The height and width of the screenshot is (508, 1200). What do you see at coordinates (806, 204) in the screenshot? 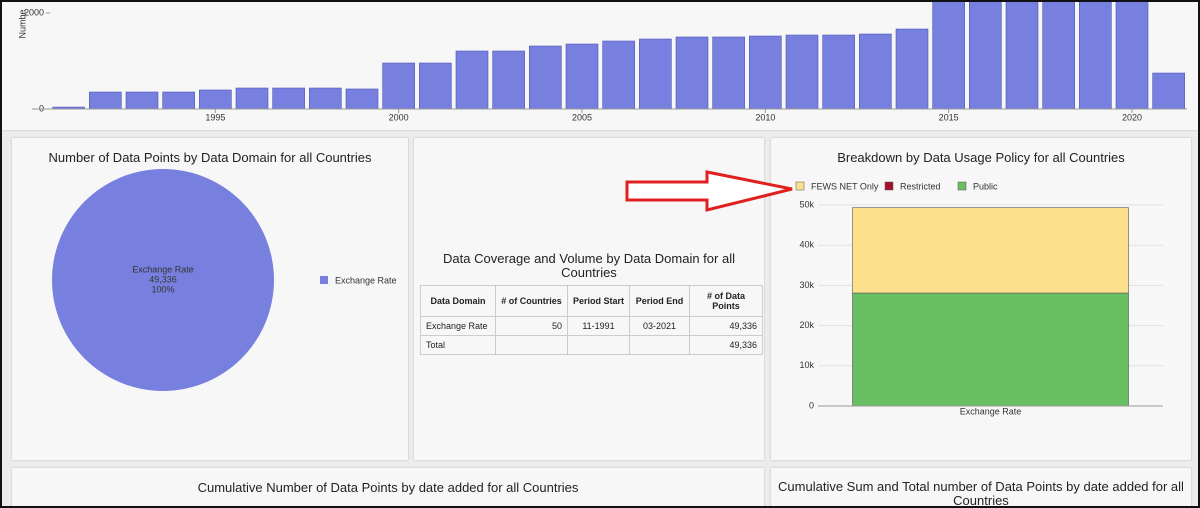
I see `y-tick-label: 50k` at bounding box center [806, 204].